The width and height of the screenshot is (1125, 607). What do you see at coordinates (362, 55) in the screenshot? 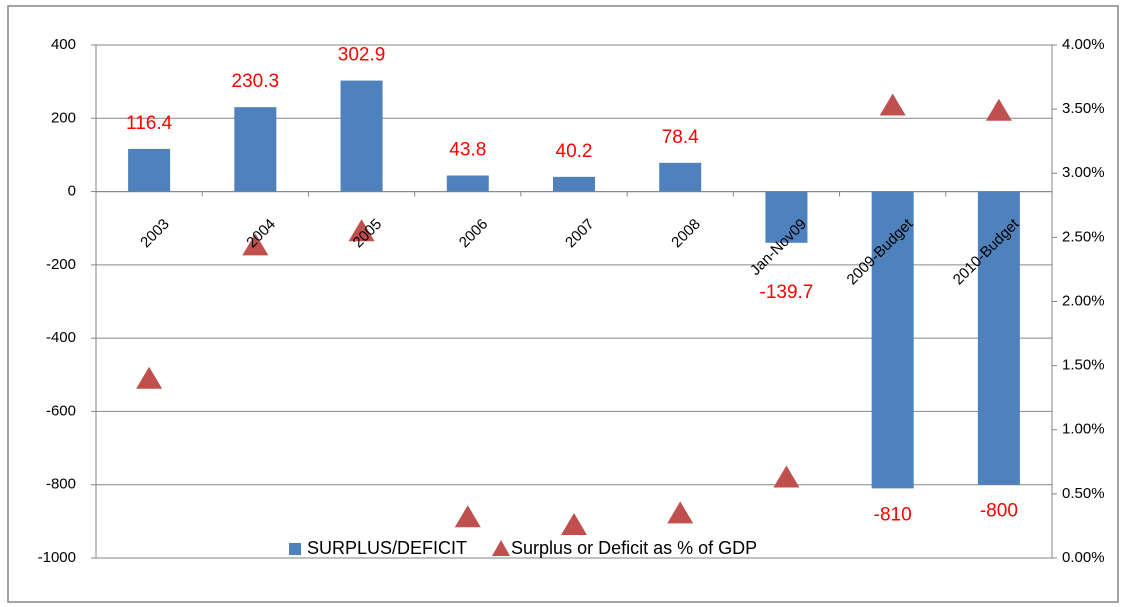
I see `data-label: 302.9` at bounding box center [362, 55].